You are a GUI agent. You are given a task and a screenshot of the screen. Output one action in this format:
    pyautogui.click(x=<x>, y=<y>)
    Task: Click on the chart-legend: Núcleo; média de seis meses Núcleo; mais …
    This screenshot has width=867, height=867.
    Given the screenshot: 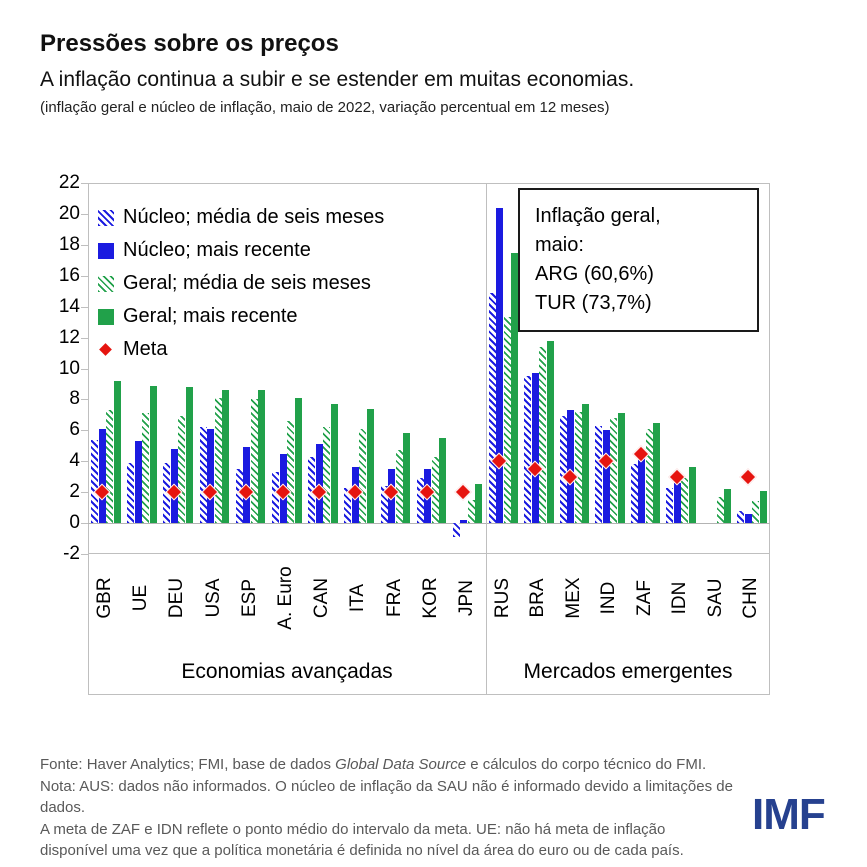 What is the action you would take?
    pyautogui.click(x=241, y=288)
    